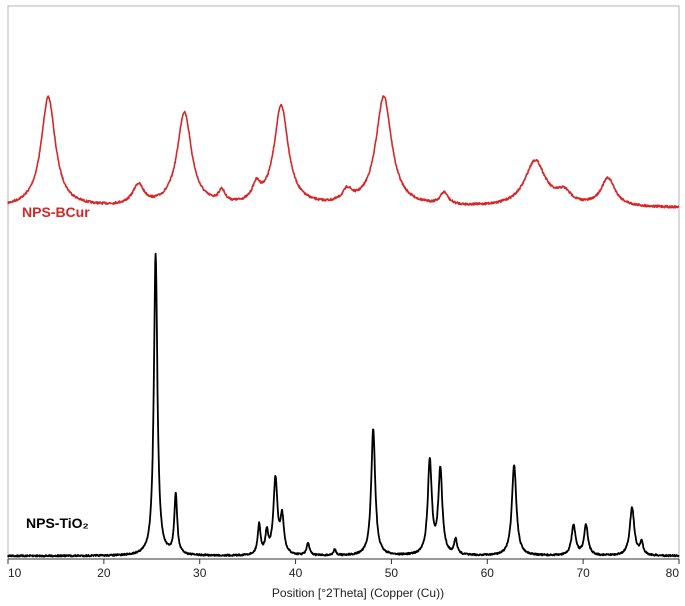 The width and height of the screenshot is (685, 606). Describe the element at coordinates (104, 573) in the screenshot. I see `x-tick-label: 20` at that location.